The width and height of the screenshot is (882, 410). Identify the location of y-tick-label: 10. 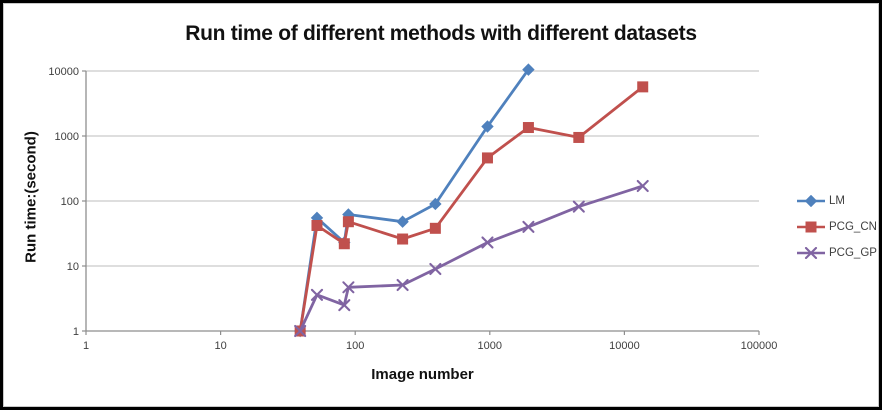
(73, 267).